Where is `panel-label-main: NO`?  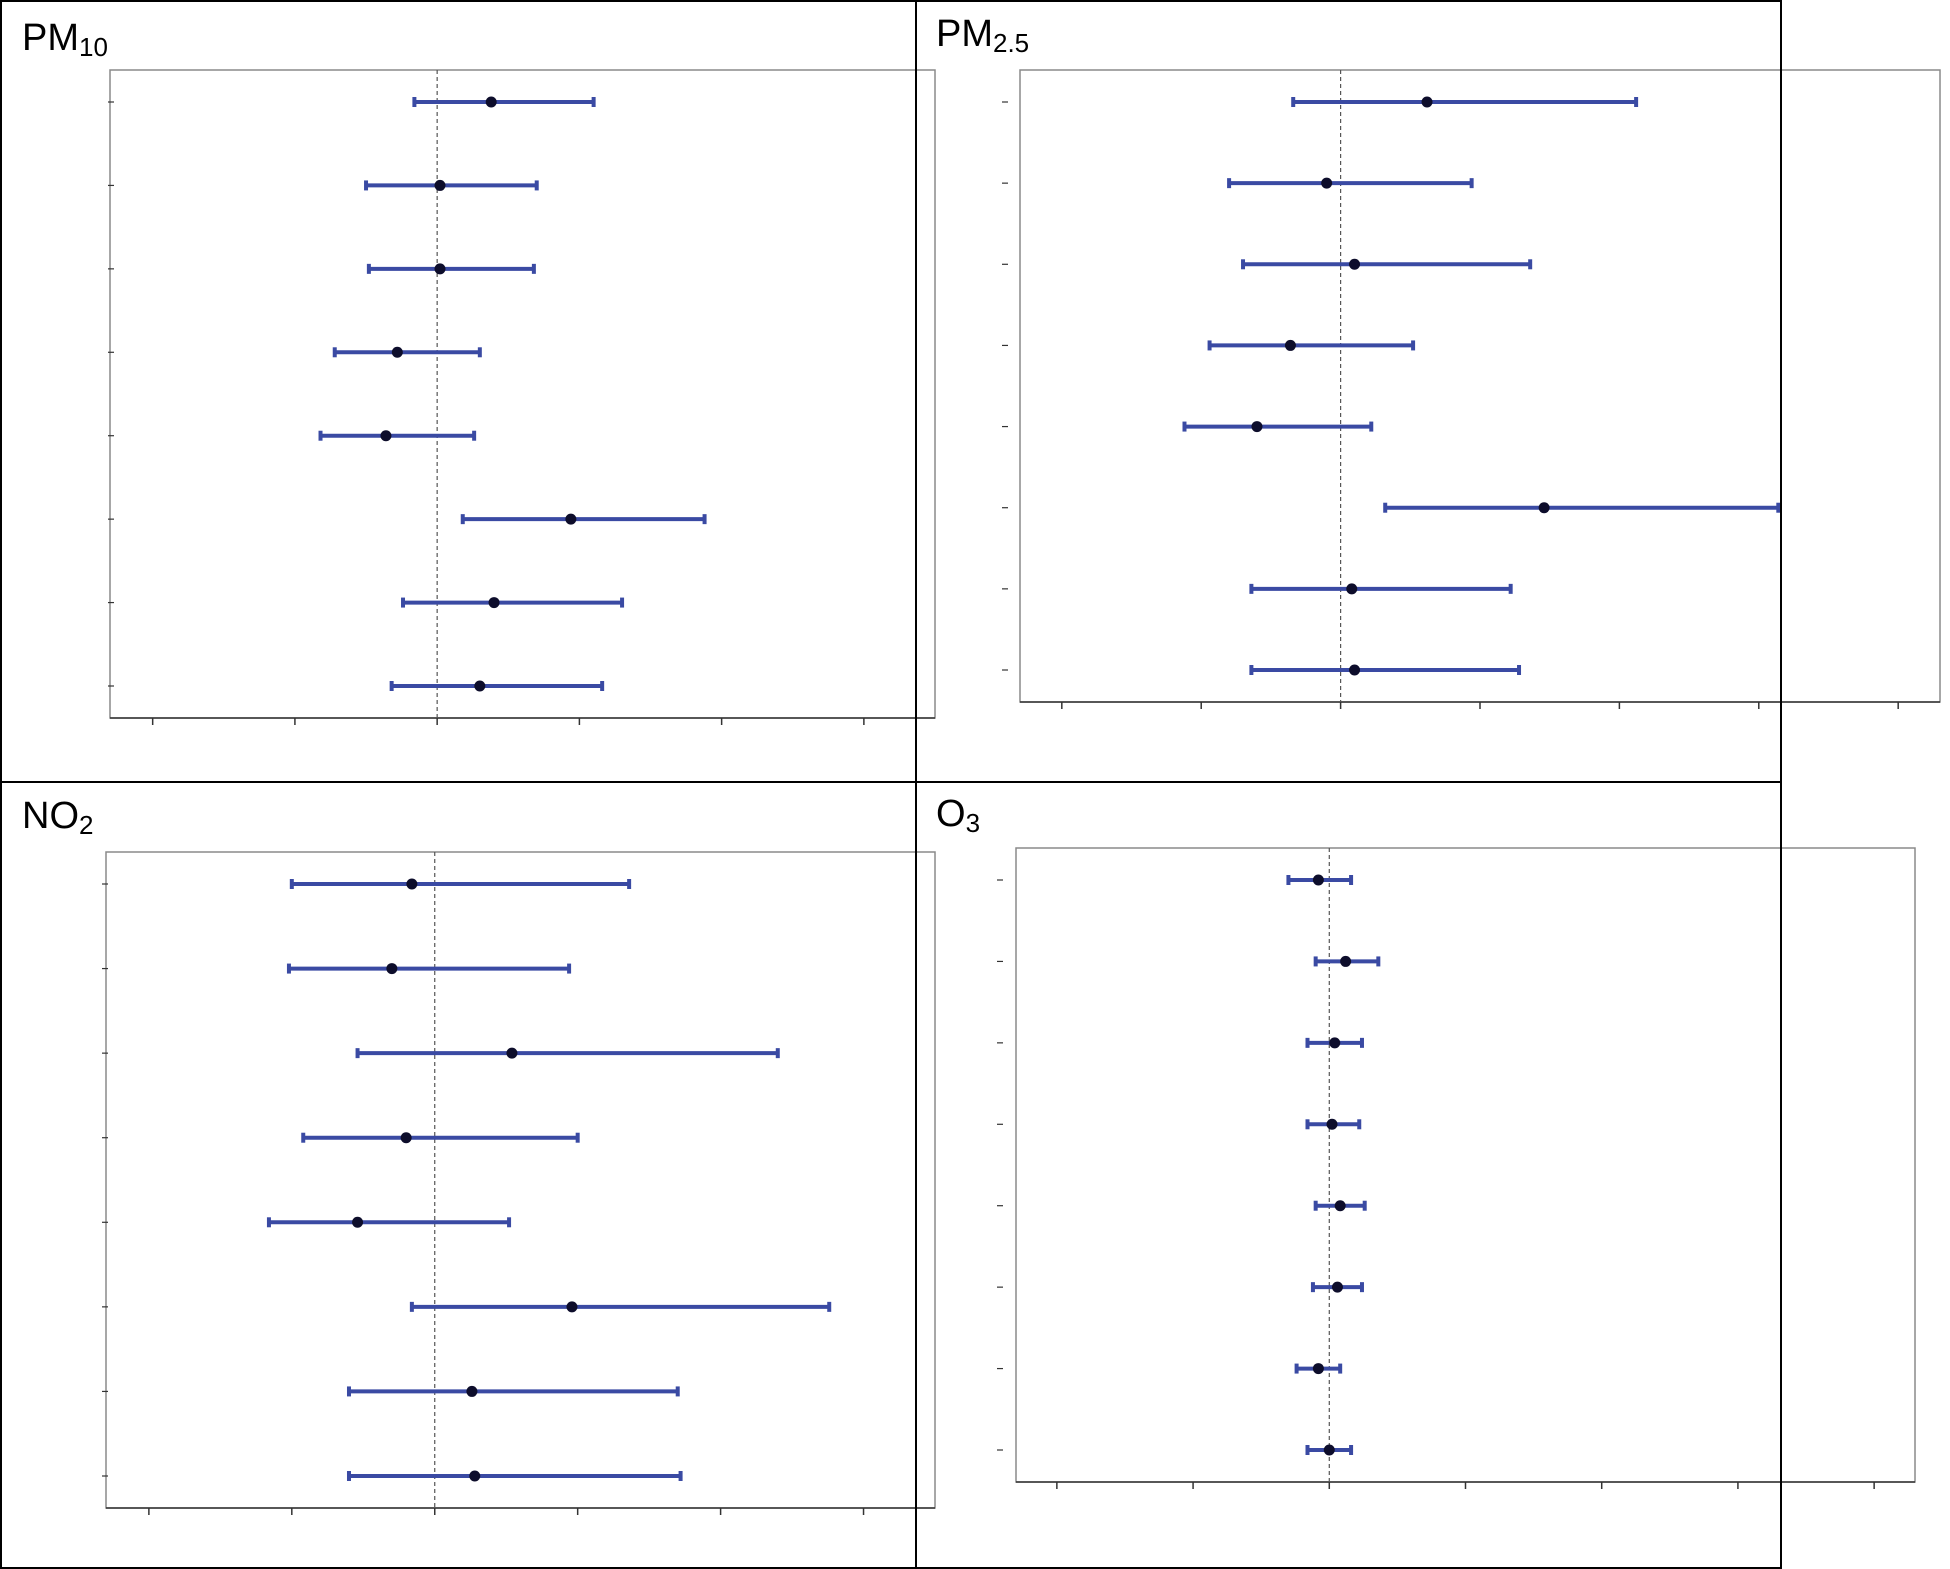 panel-label-main: NO is located at coordinates (50, 816).